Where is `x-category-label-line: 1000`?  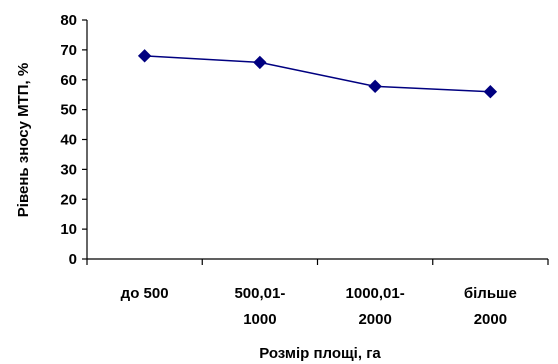
x-category-label-line: 1000 is located at coordinates (259, 319).